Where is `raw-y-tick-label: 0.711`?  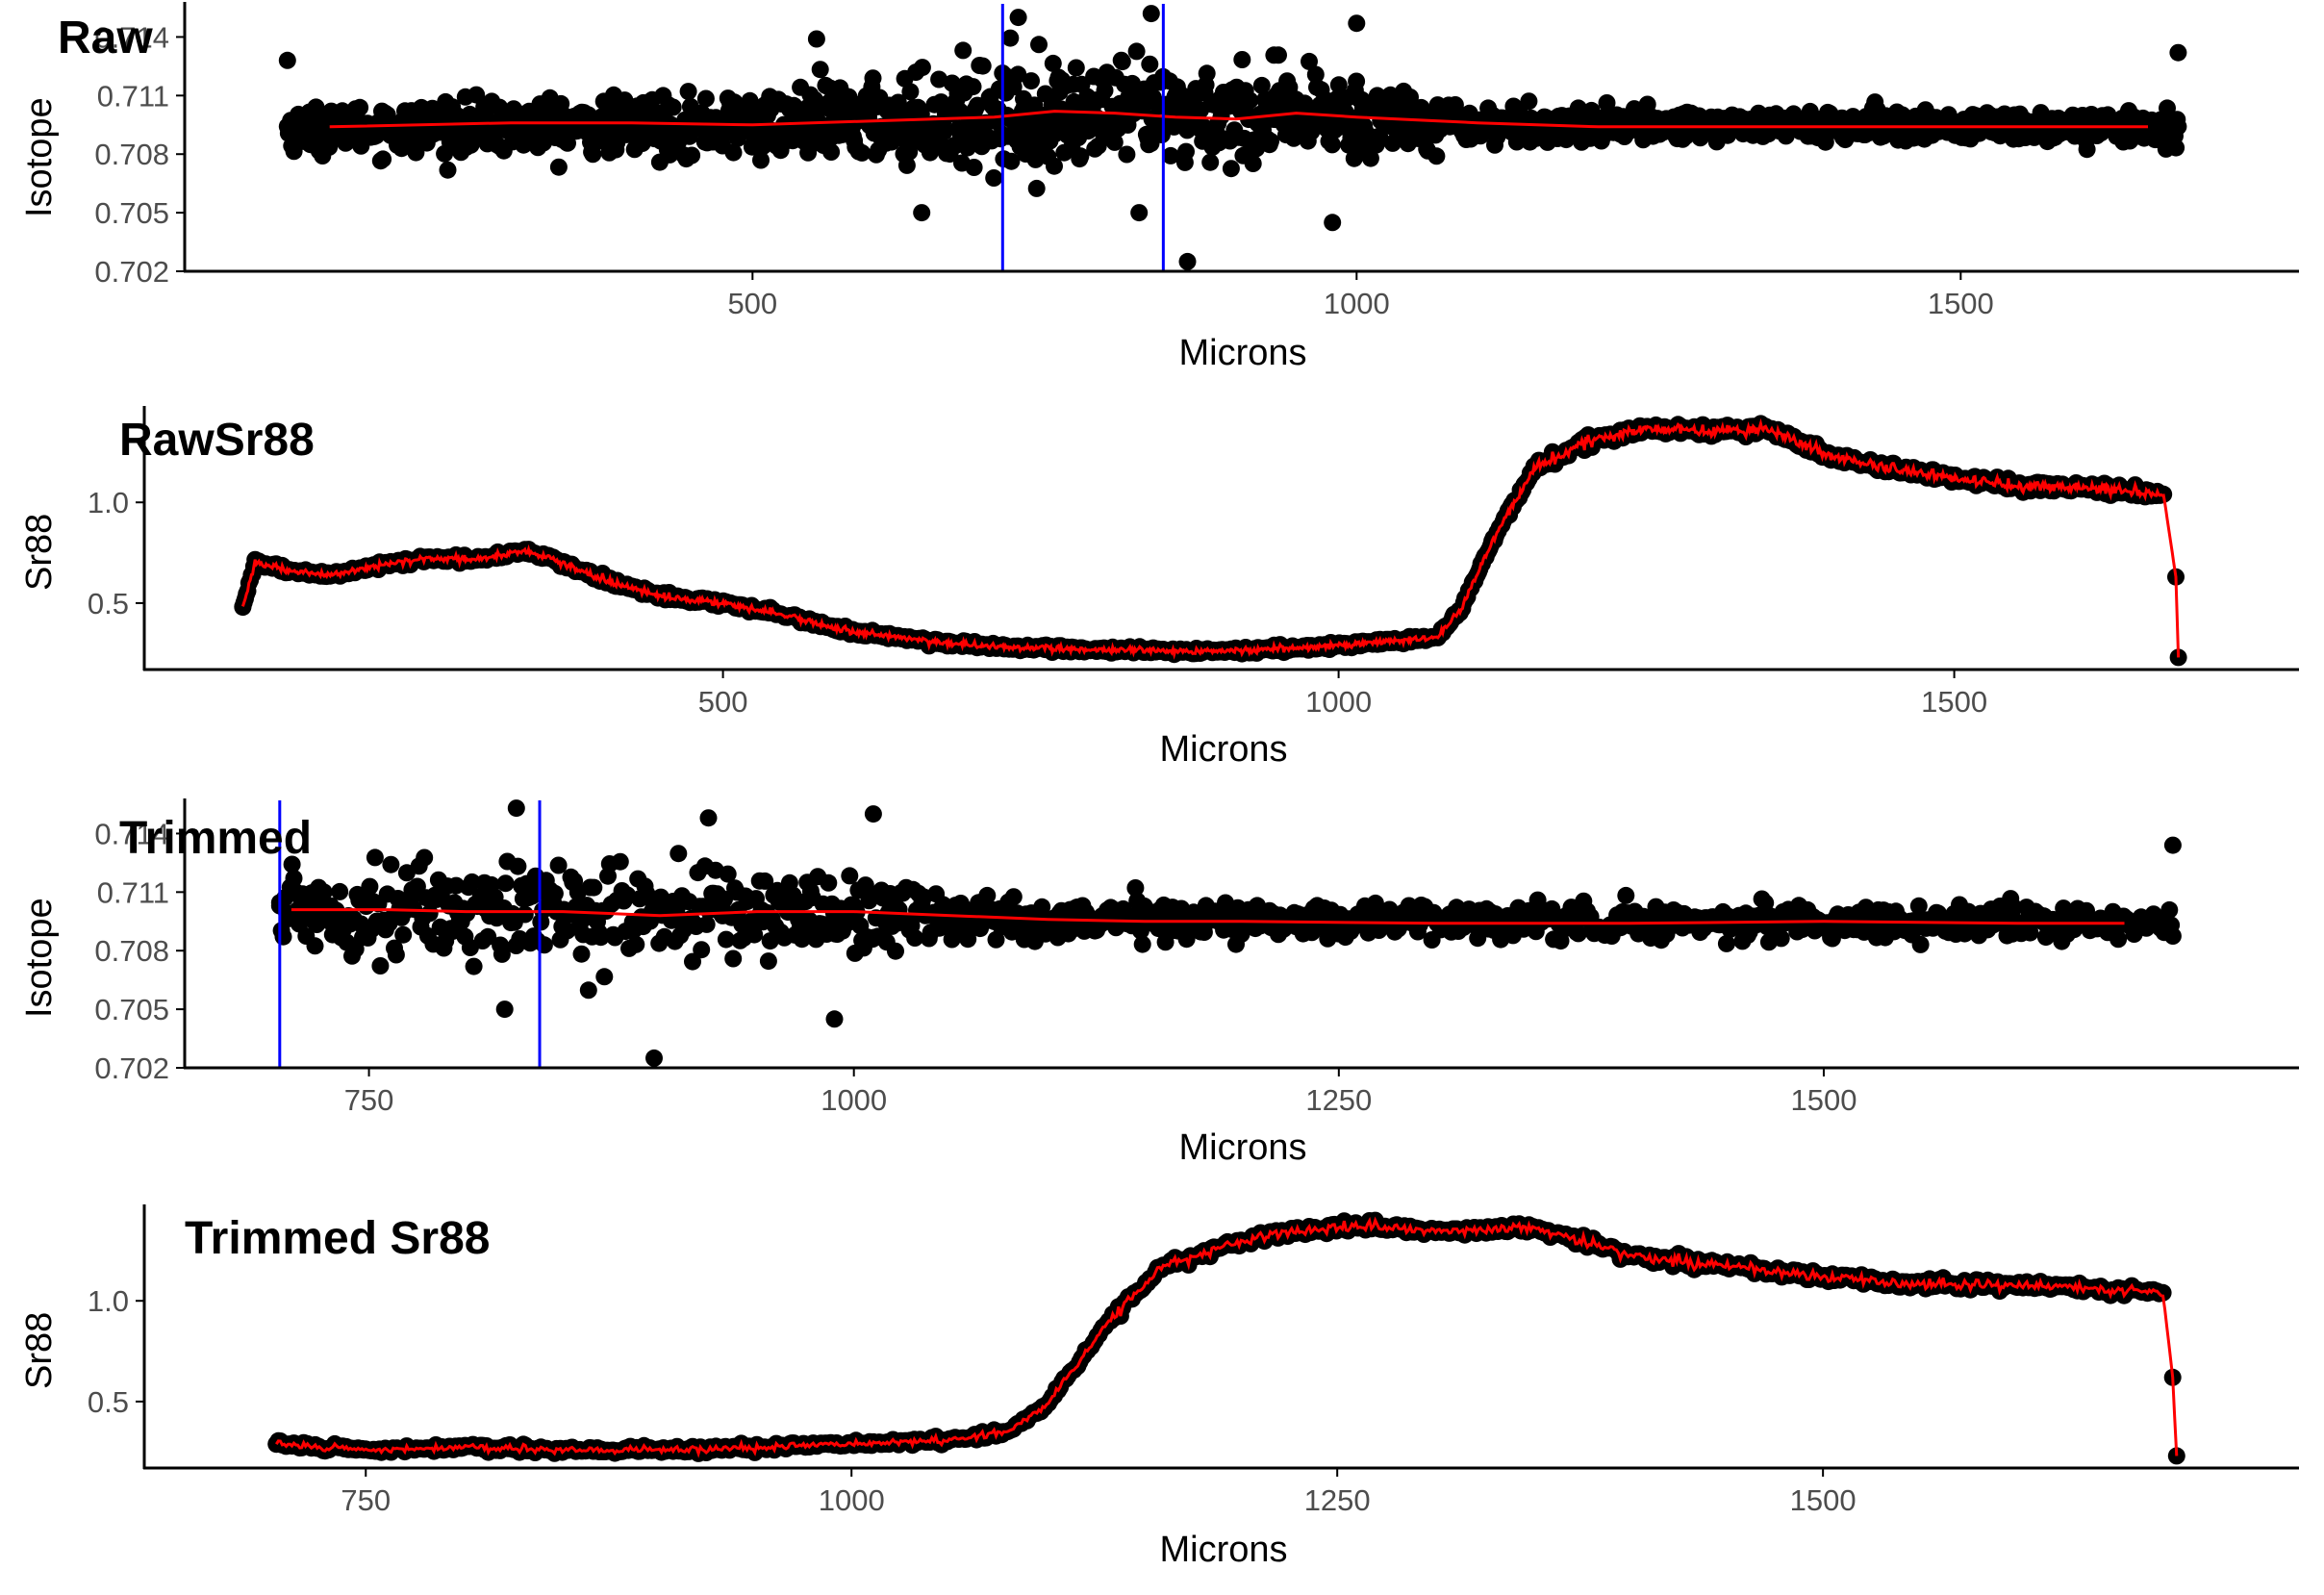 raw-y-tick-label: 0.711 is located at coordinates (133, 96).